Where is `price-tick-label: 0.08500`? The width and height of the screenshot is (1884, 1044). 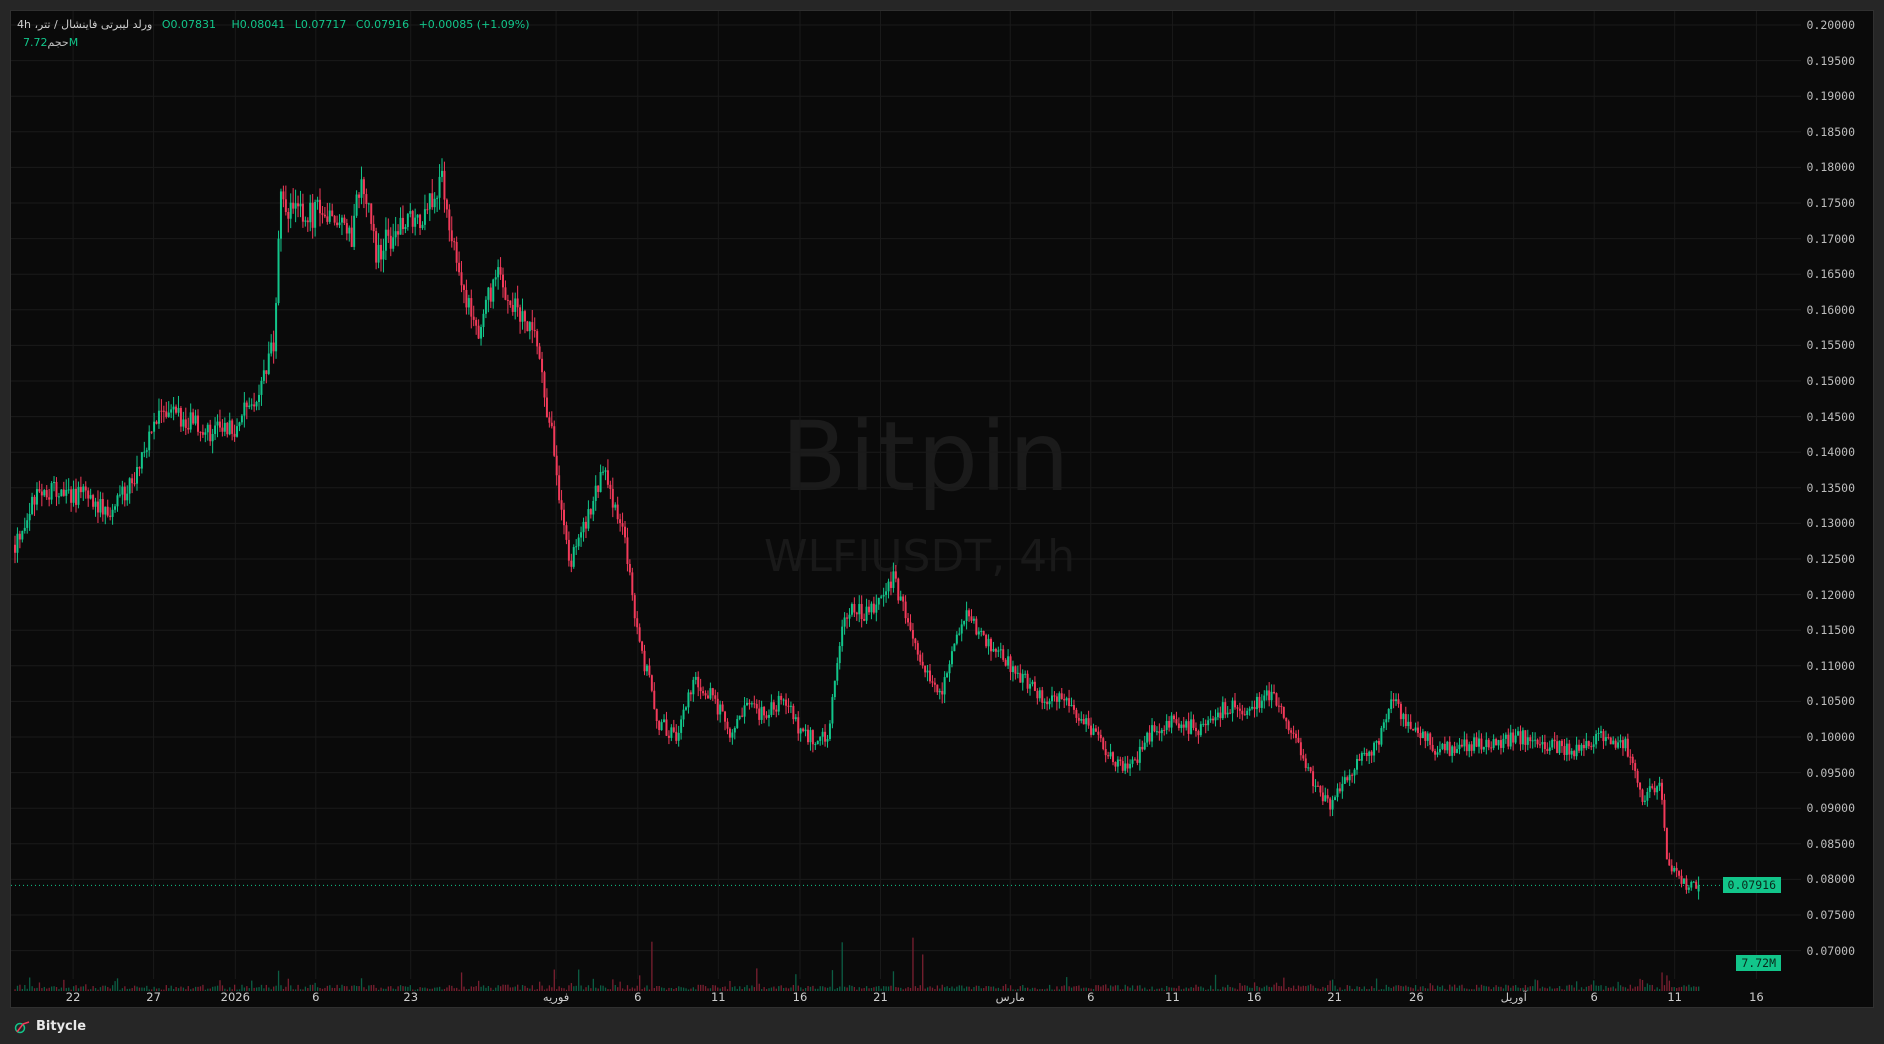
price-tick-label: 0.08500 is located at coordinates (1830, 843).